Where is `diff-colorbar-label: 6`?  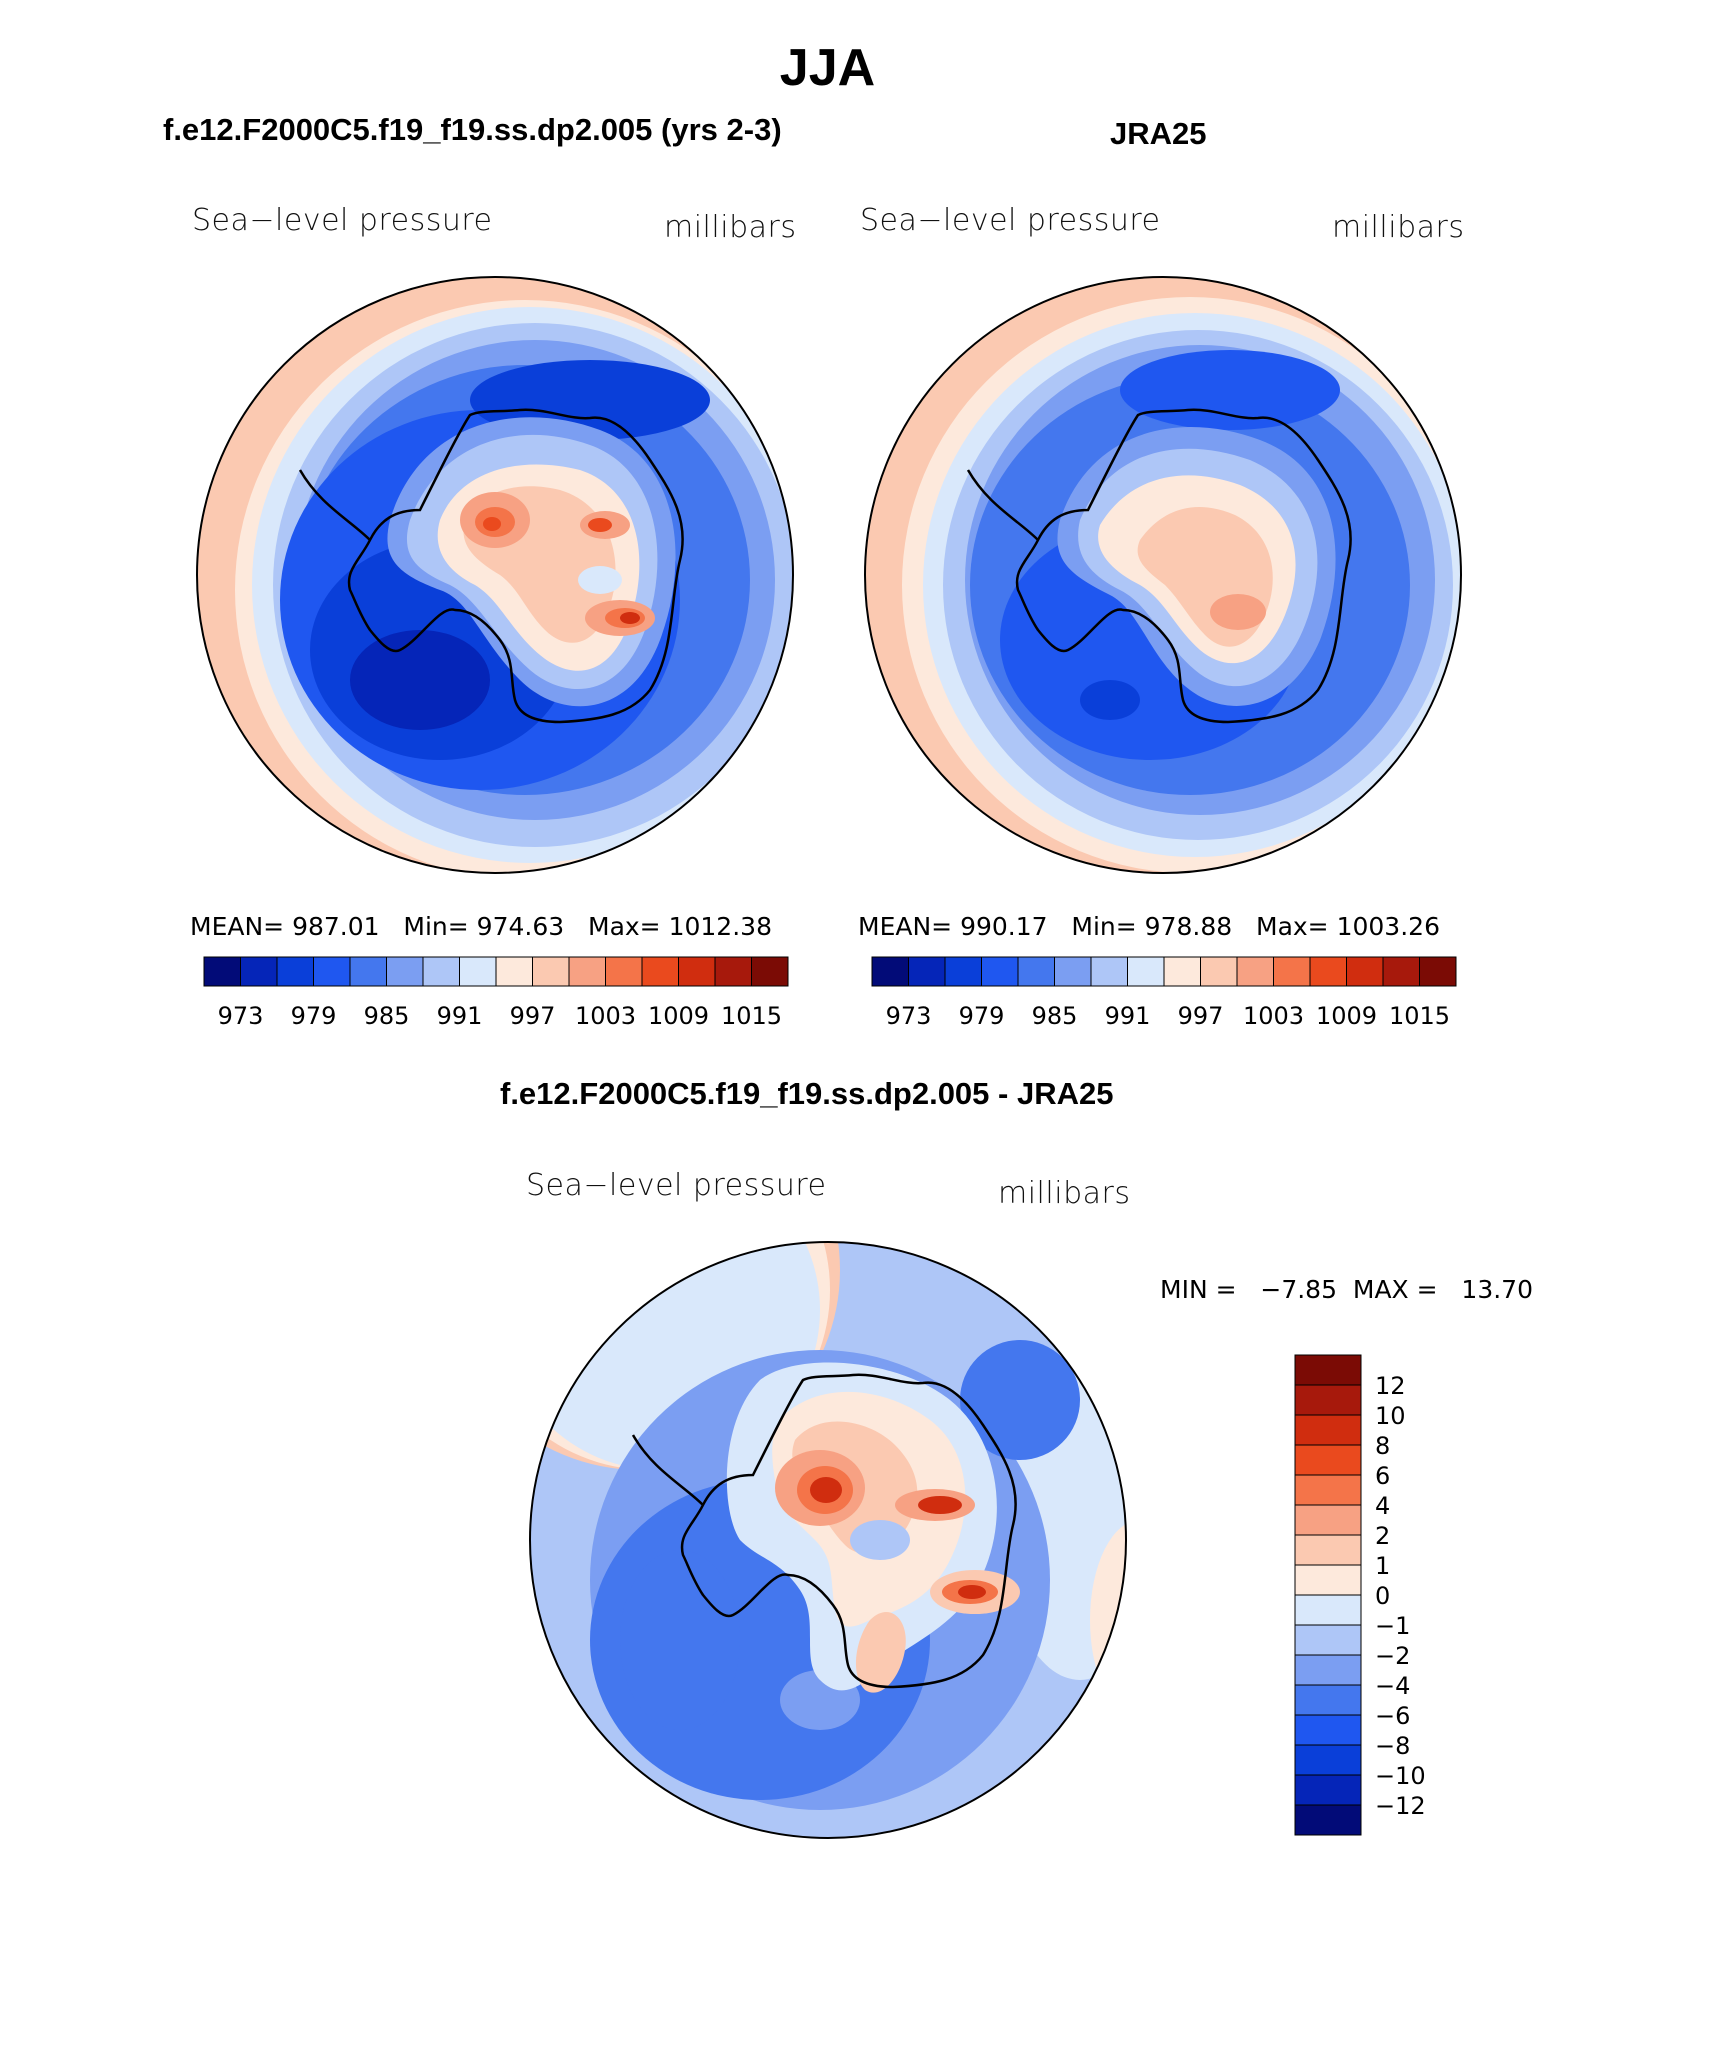
diff-colorbar-label: 6 is located at coordinates (1382, 1476).